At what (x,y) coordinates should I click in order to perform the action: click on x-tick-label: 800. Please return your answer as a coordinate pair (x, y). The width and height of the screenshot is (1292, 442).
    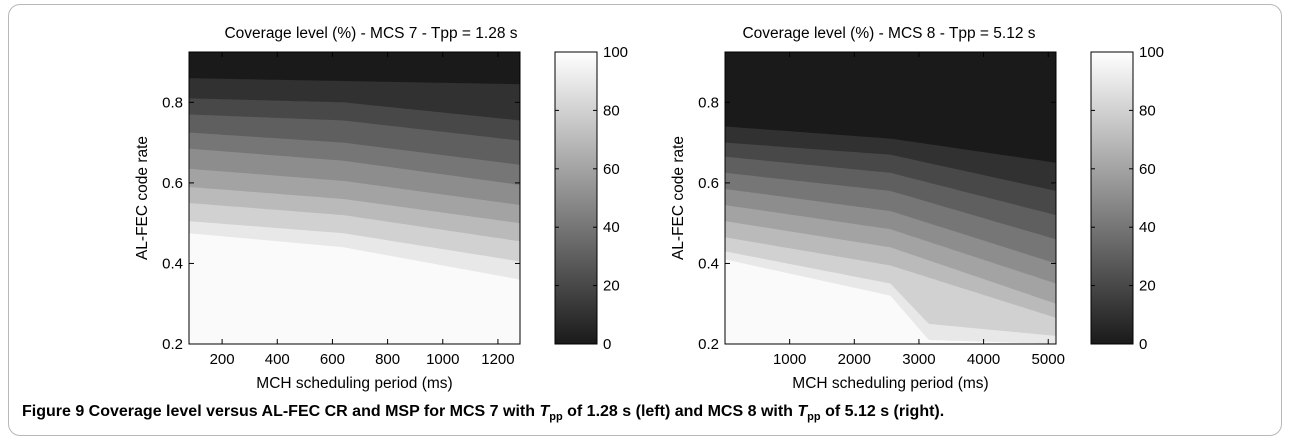
    Looking at the image, I should click on (387, 359).